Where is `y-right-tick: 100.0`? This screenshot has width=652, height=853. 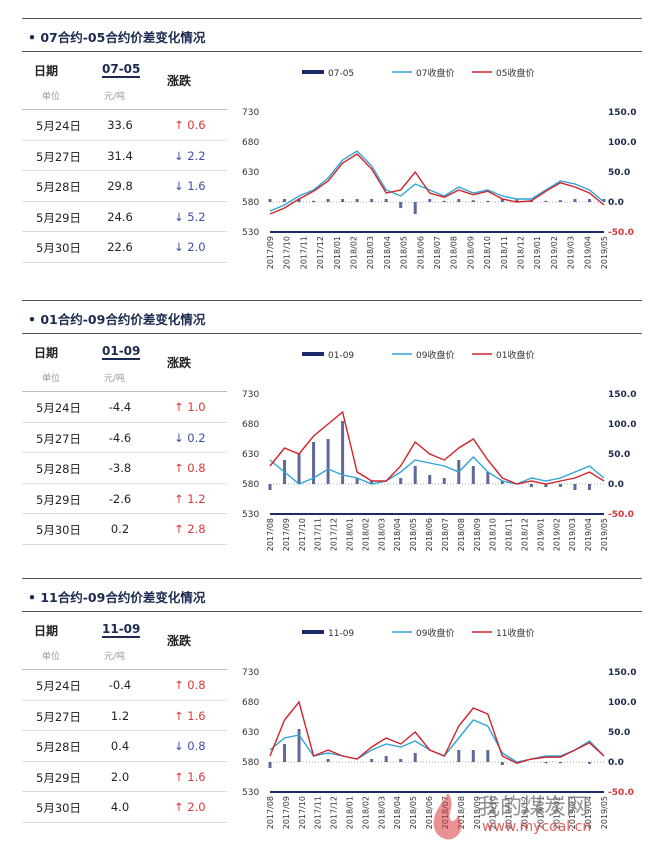 y-right-tick: 100.0 is located at coordinates (622, 703).